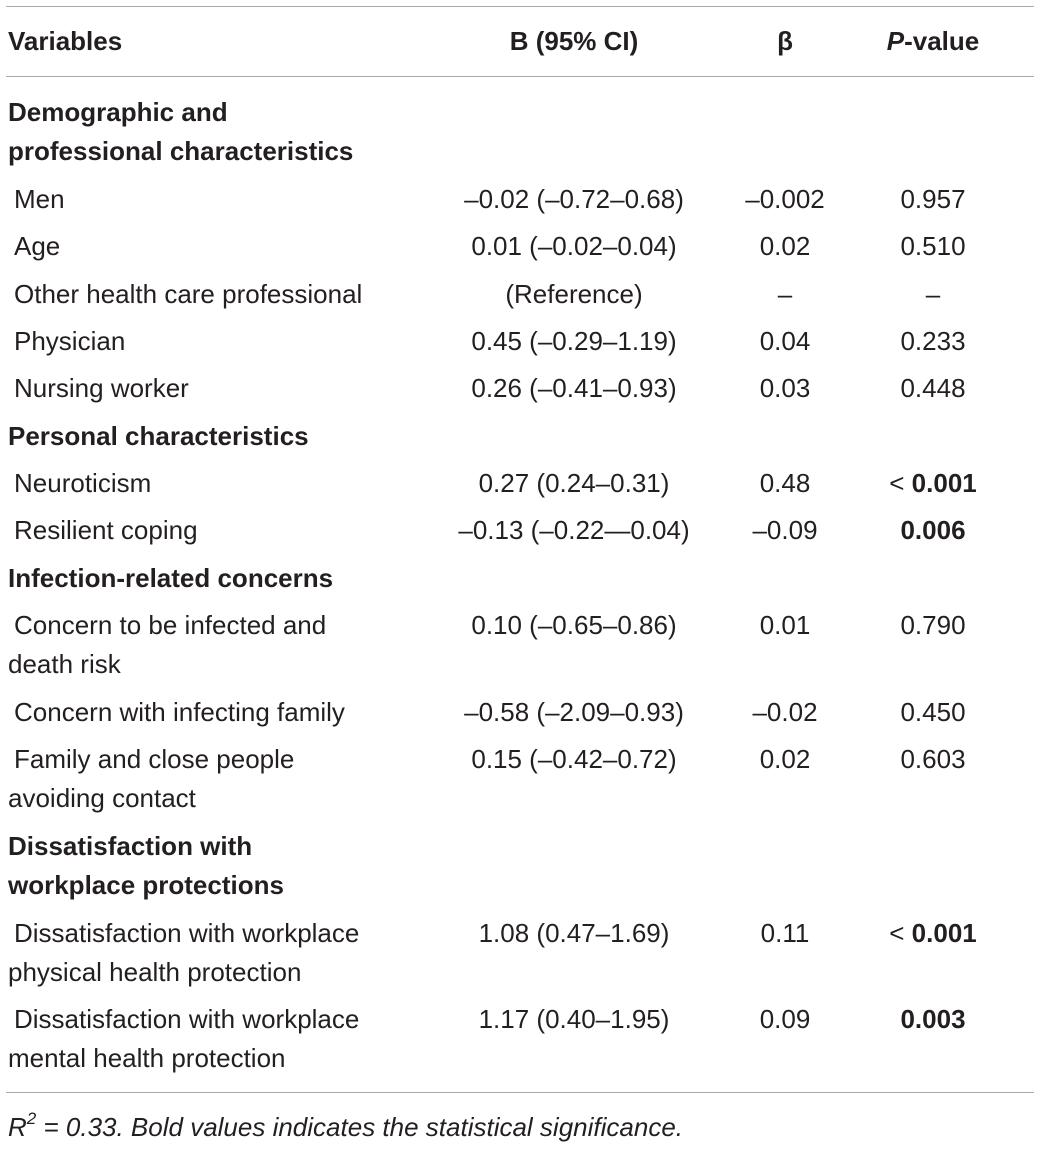 The height and width of the screenshot is (1149, 1040). What do you see at coordinates (158, 436) in the screenshot?
I see `section-title: Personal characteristics` at bounding box center [158, 436].